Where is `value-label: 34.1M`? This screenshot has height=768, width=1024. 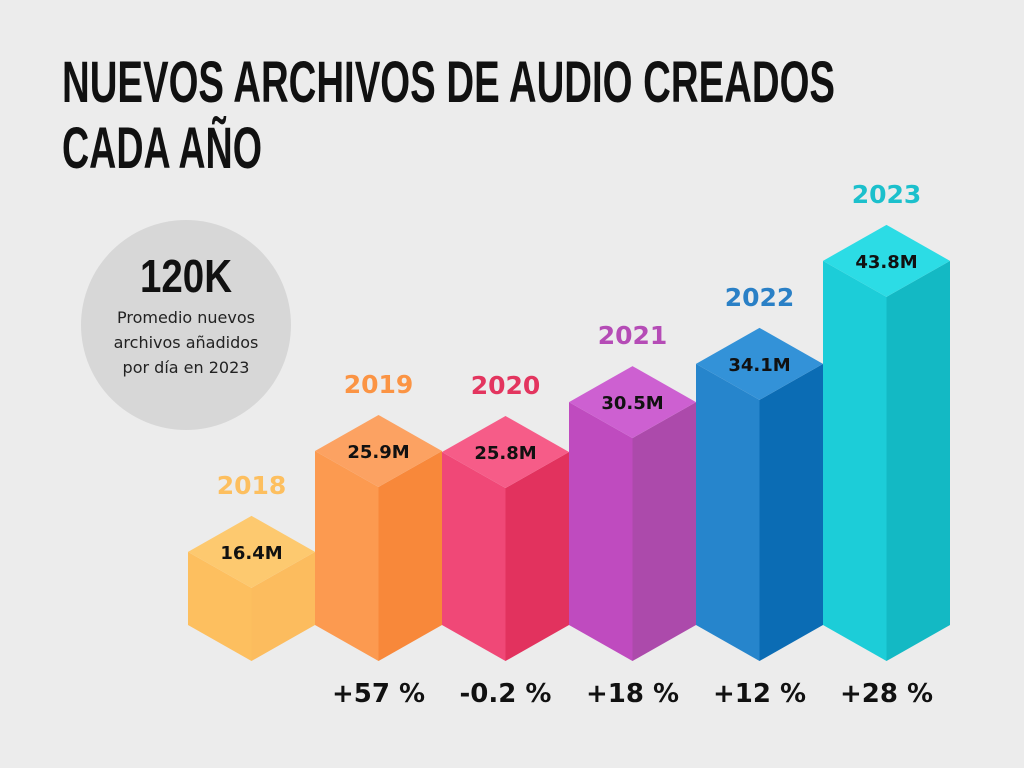
value-label: 34.1M is located at coordinates (759, 365).